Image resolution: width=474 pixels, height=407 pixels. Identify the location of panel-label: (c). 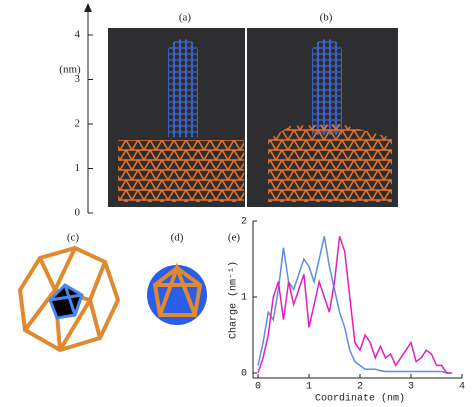
(73, 238).